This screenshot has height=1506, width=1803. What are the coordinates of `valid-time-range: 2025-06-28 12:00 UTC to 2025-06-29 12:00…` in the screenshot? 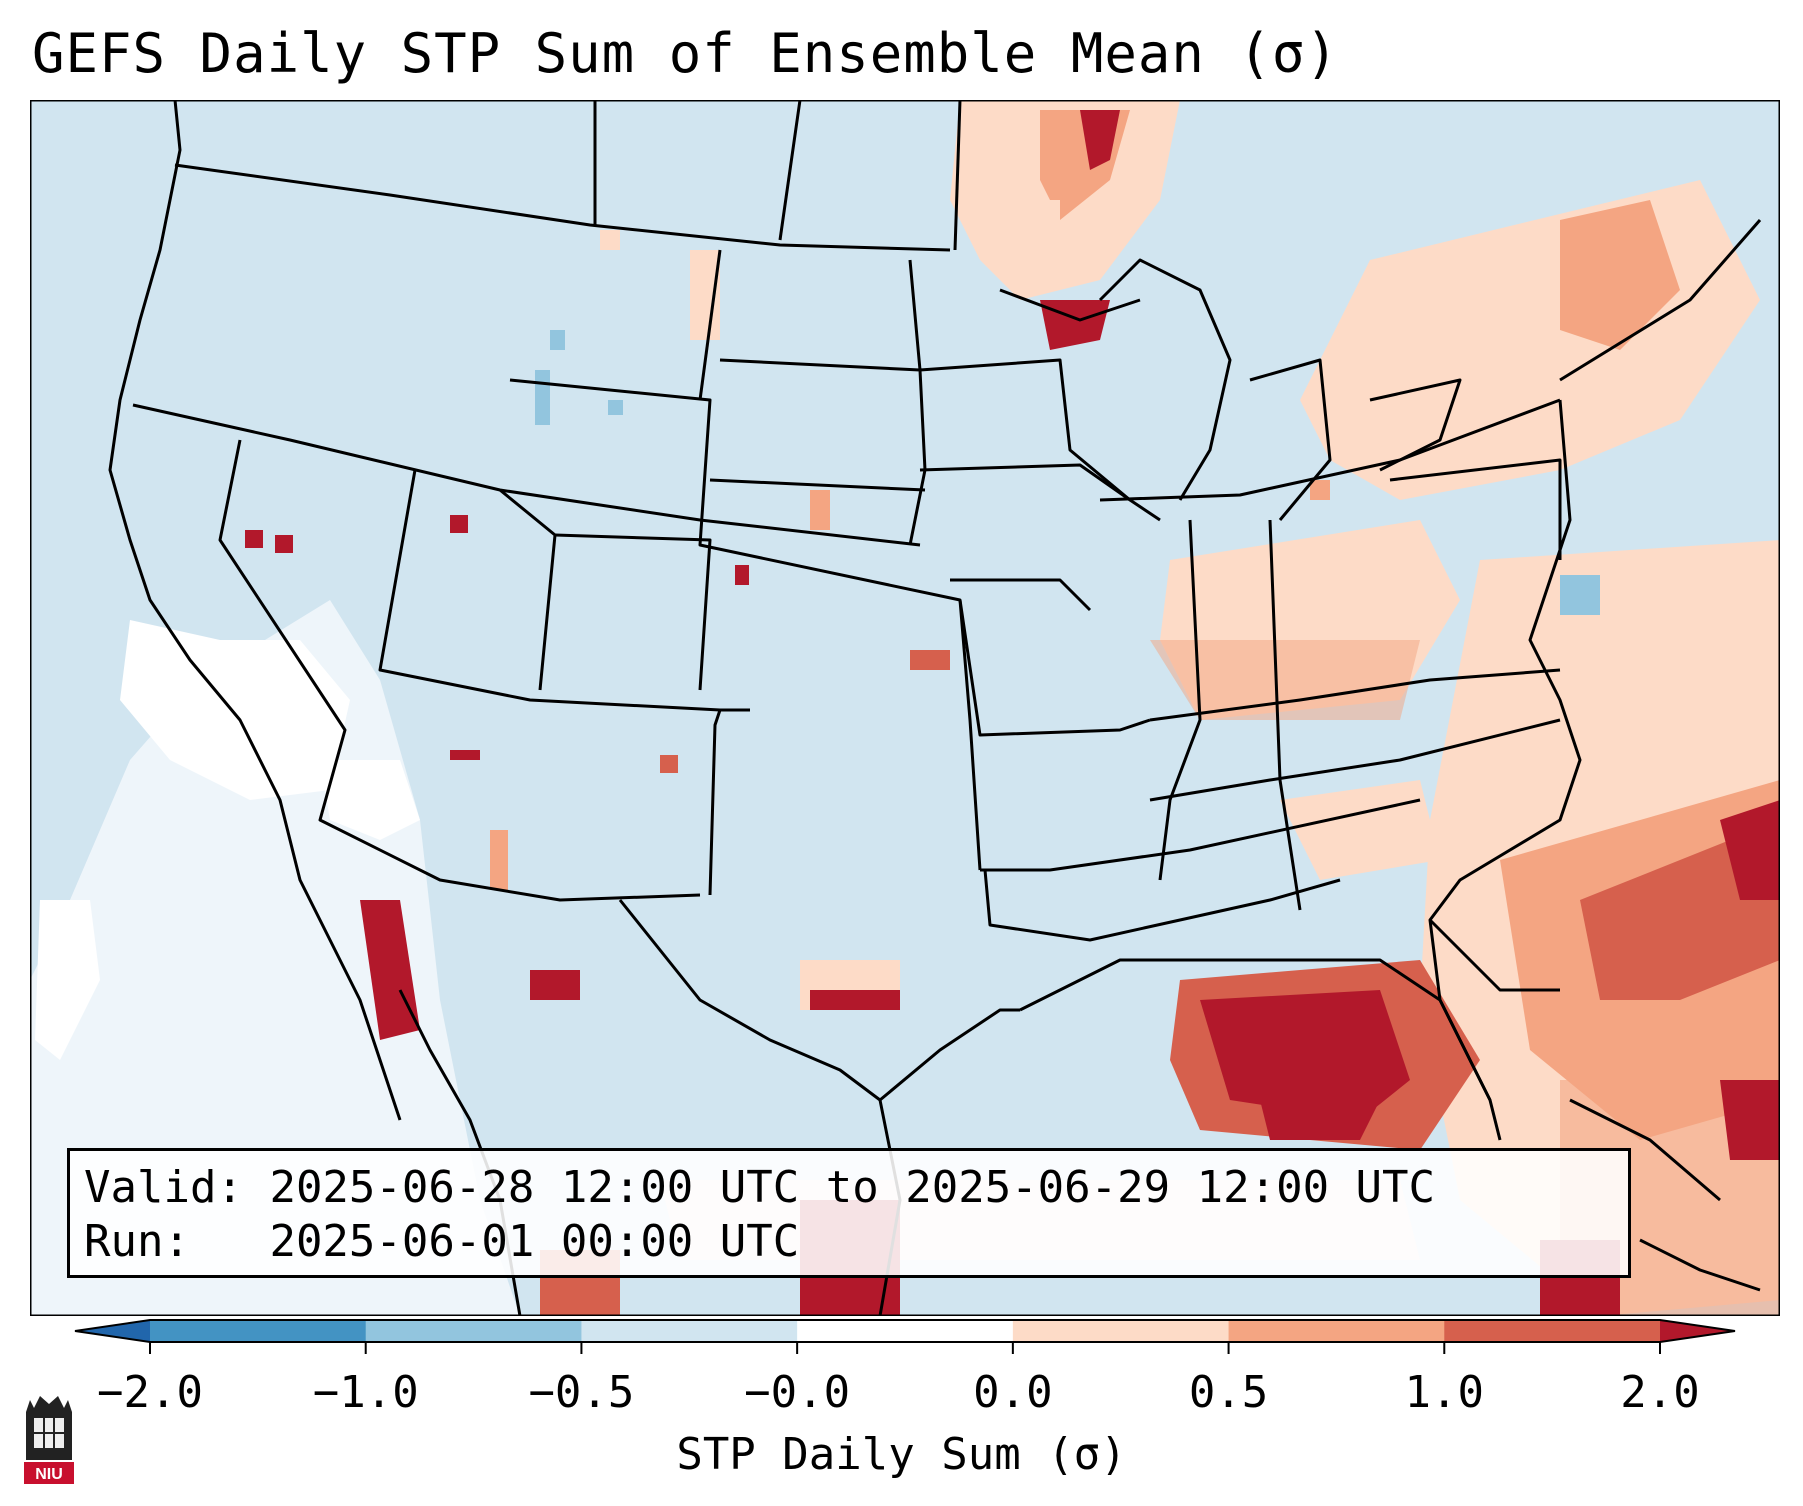 It's located at (852, 1187).